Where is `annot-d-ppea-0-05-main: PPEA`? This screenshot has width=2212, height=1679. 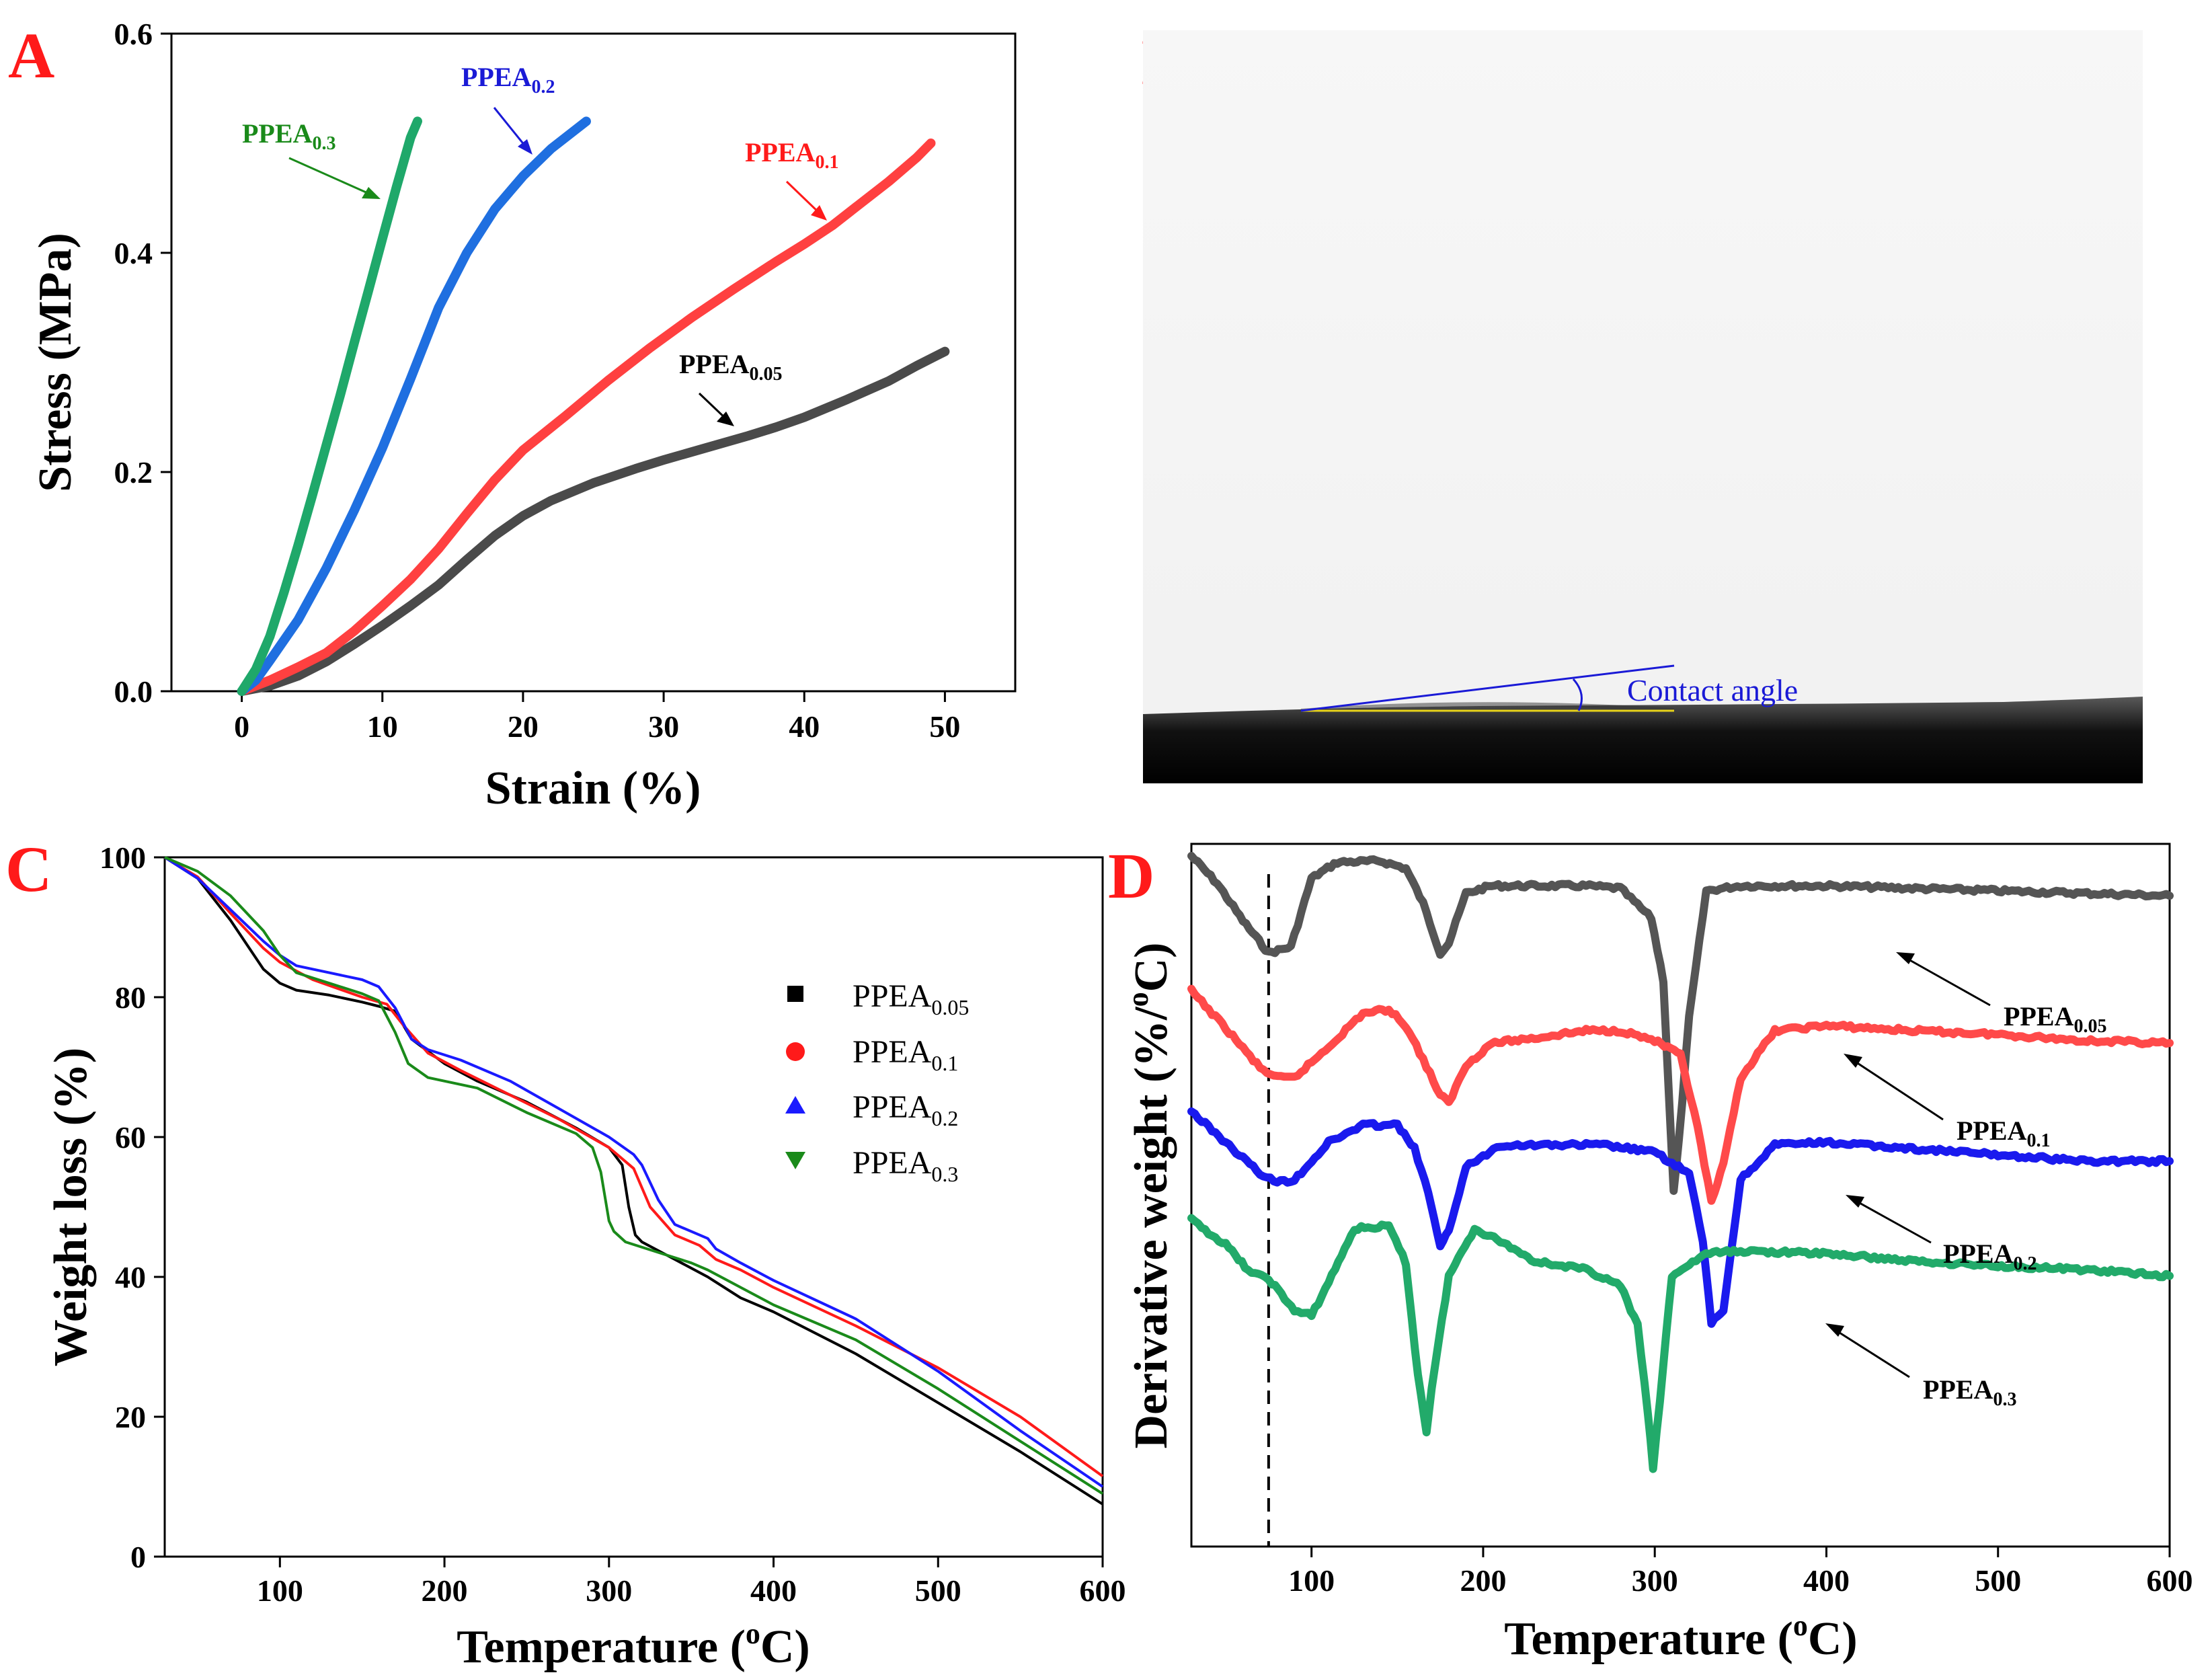
annot-d-ppea-0-05-main: PPEA is located at coordinates (2039, 1016).